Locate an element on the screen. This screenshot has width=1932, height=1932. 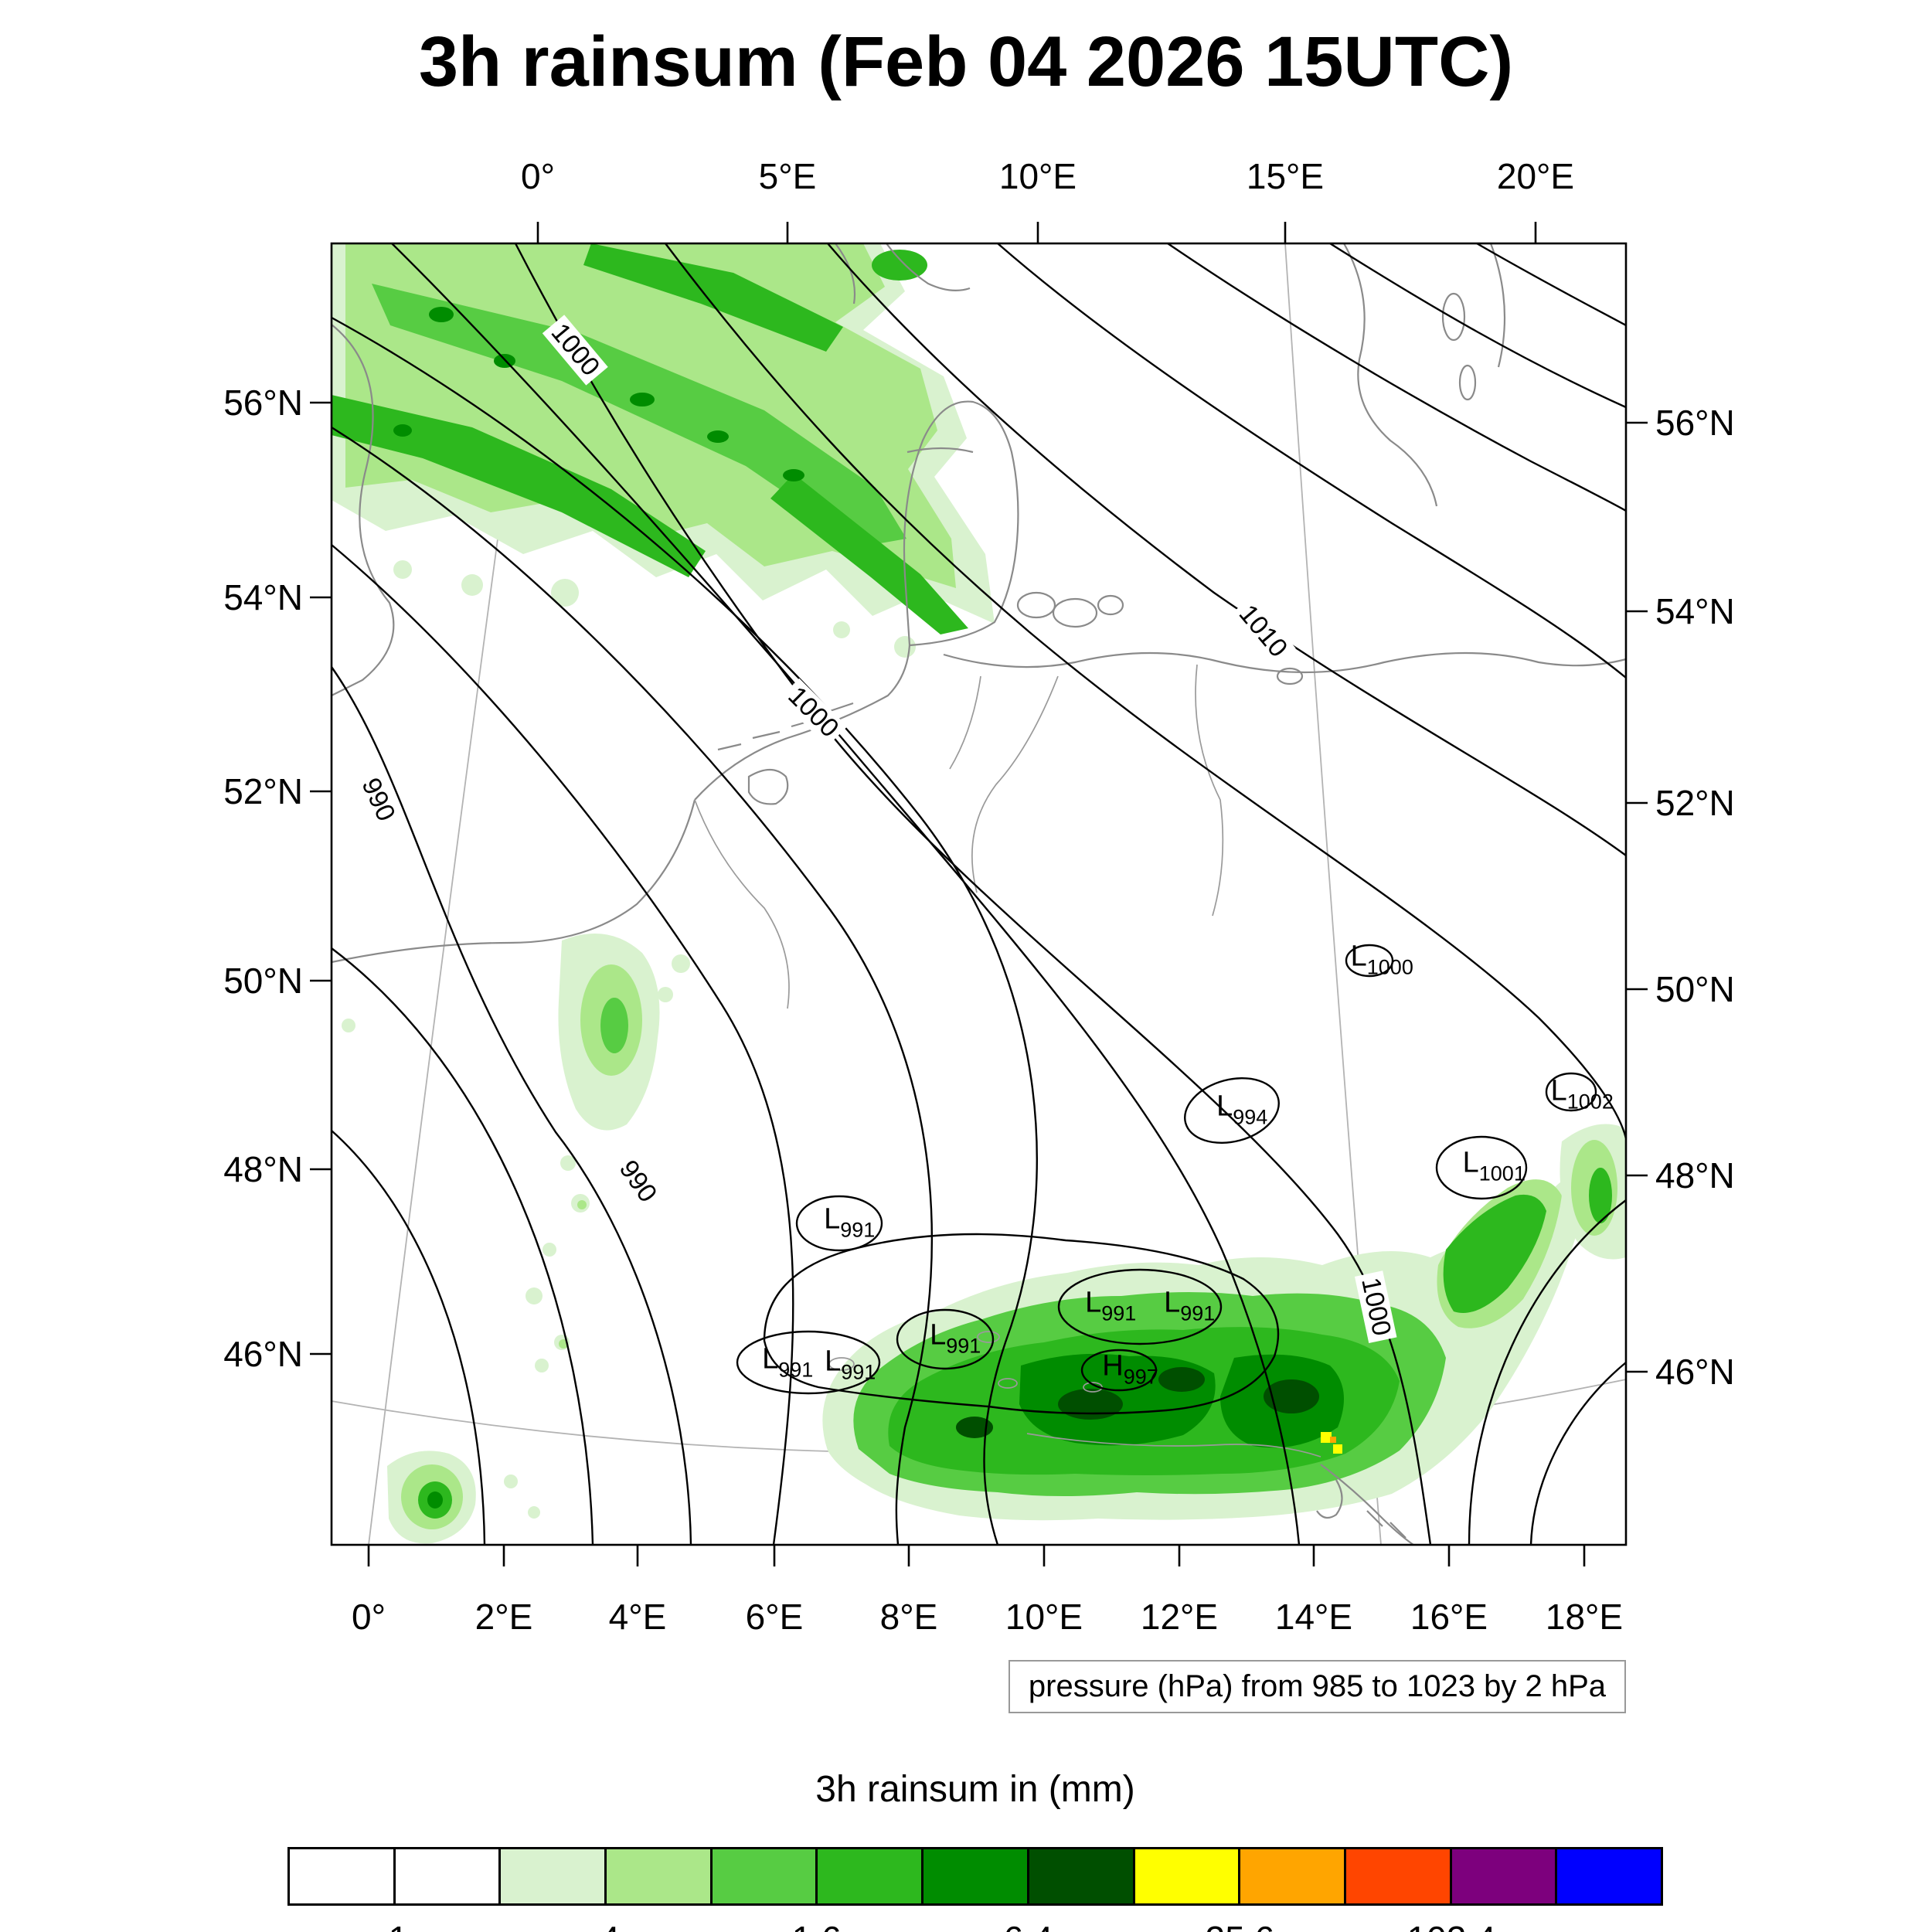
pressure-caption: pressure (hPa) from 985 to 1023 by 2 hPa is located at coordinates (1317, 1686).